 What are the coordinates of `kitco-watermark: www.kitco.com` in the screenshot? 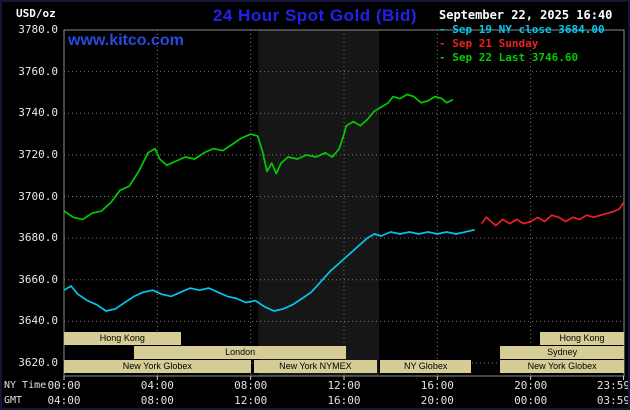 It's located at (126, 40).